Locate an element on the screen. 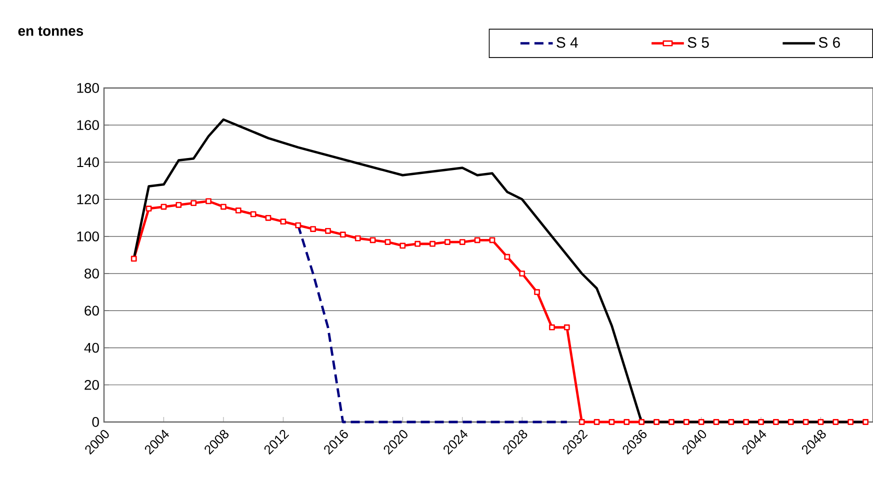  y-tick-label: 120 is located at coordinates (88, 199).